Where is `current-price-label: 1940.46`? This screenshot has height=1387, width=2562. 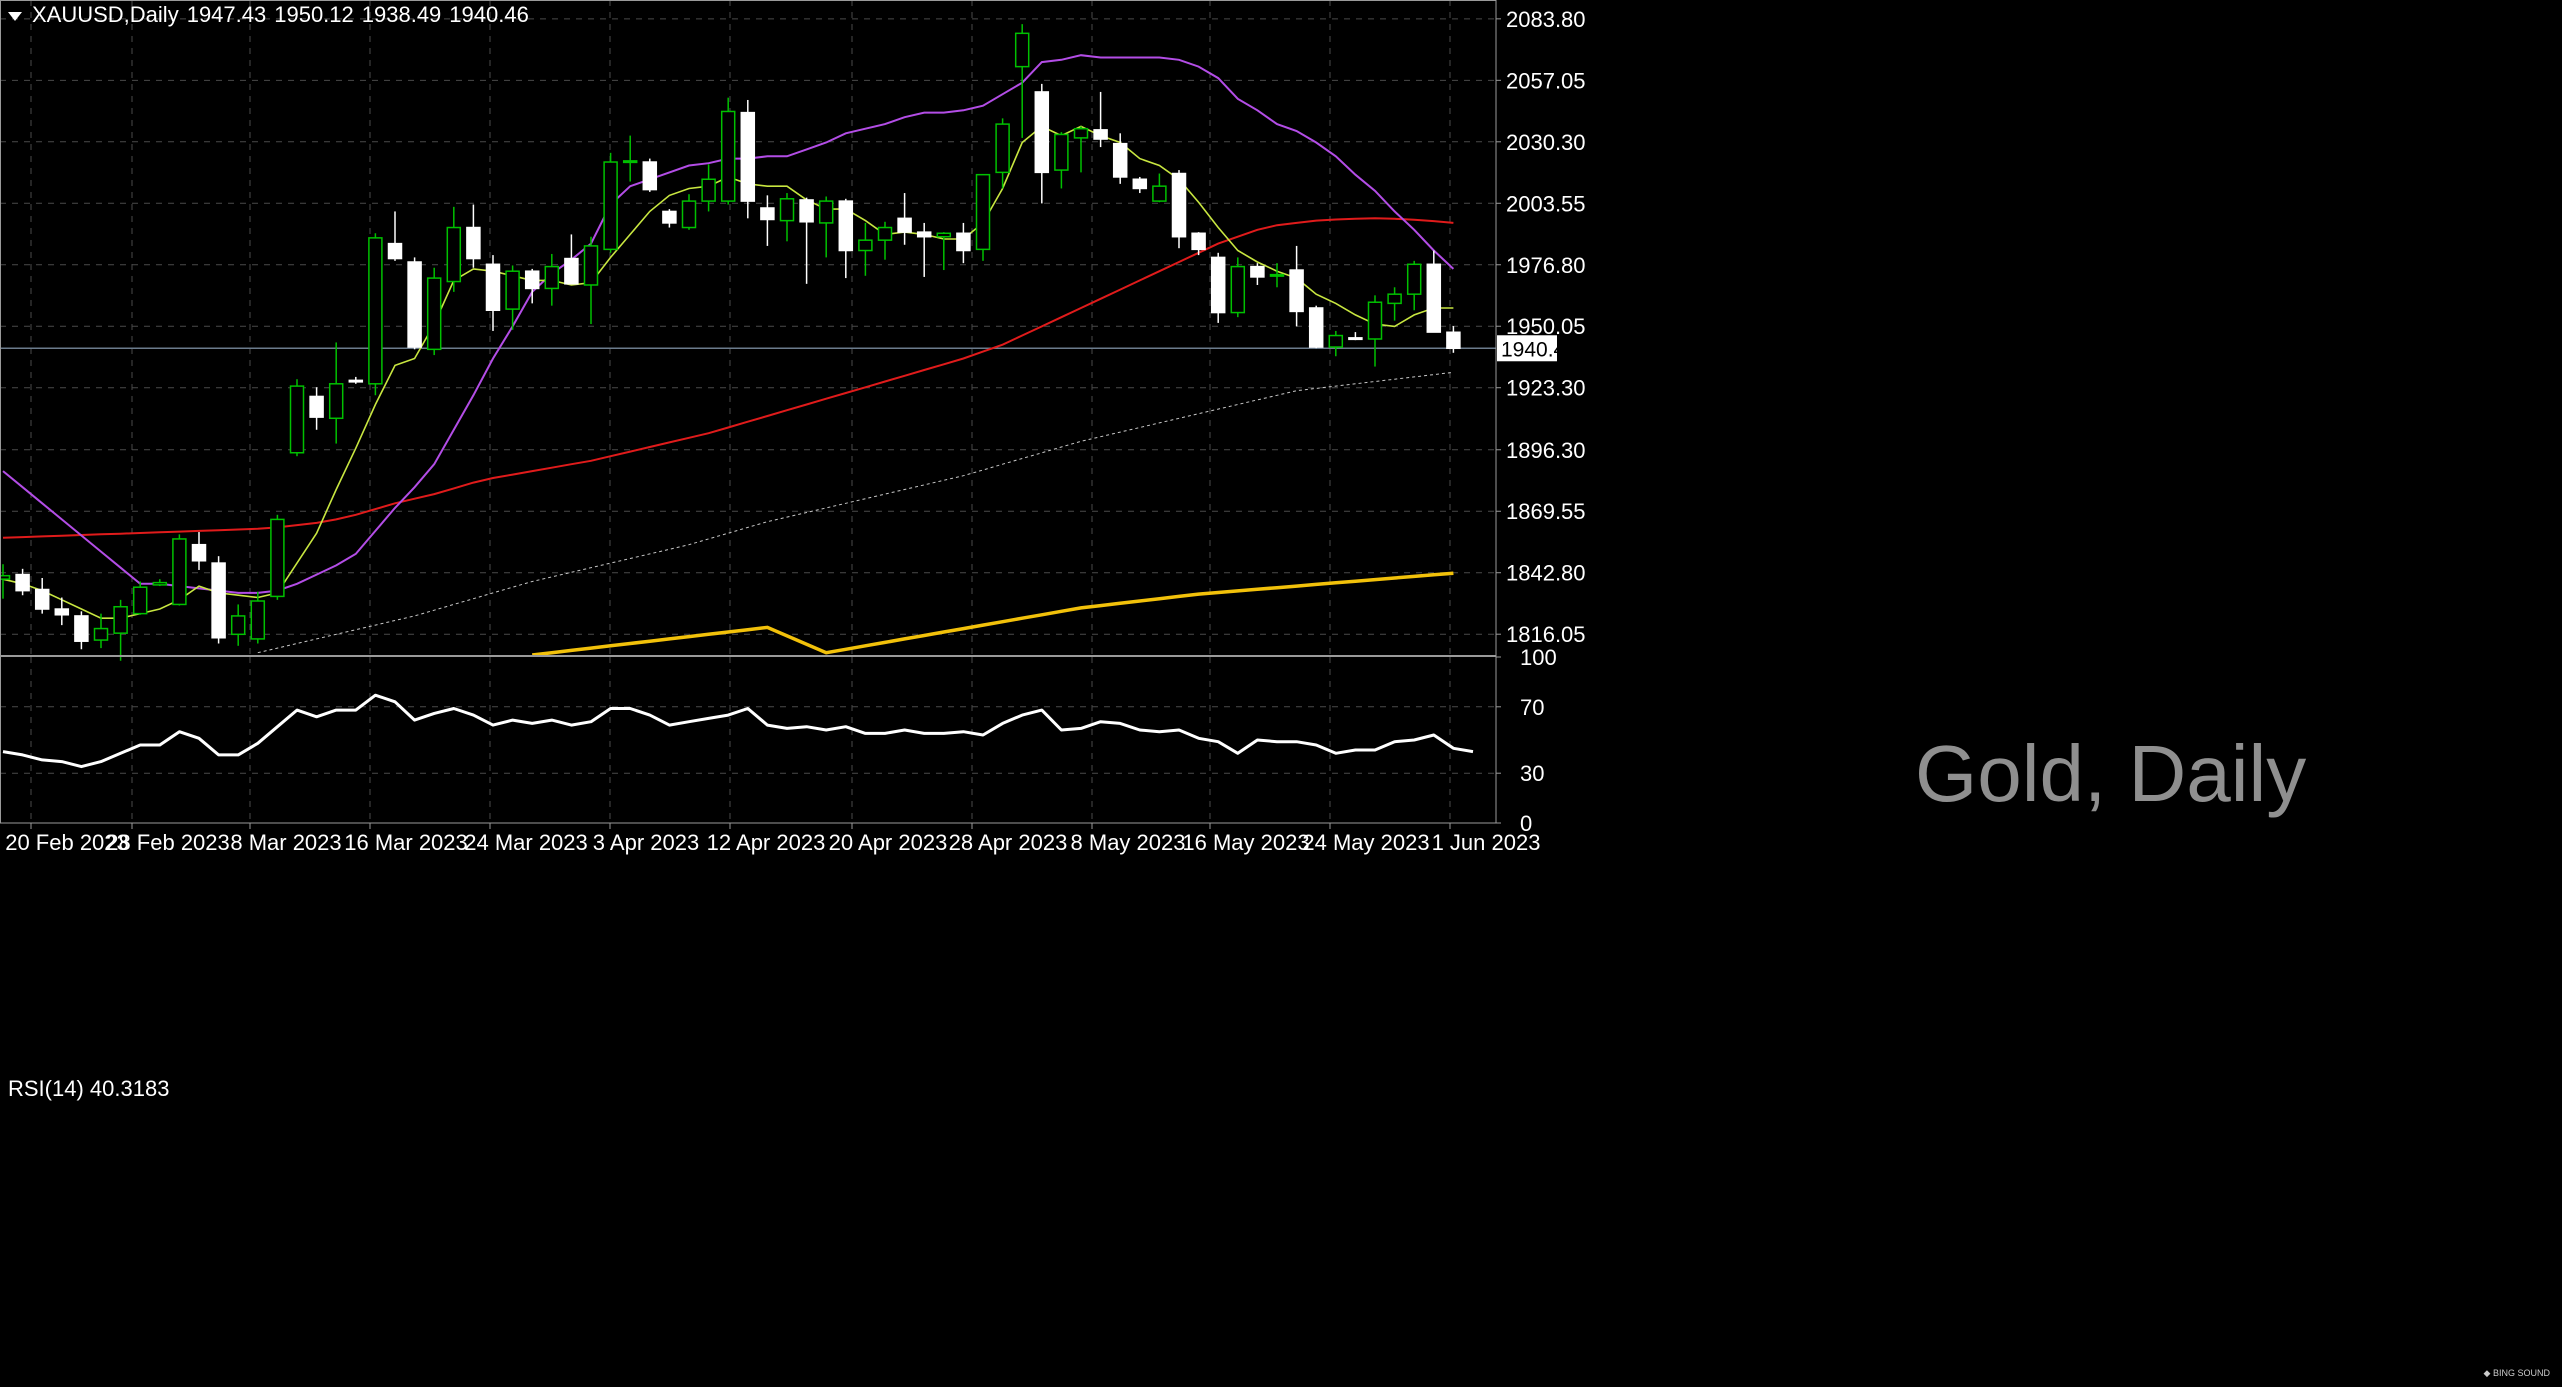
current-price-label: 1940.46 is located at coordinates (1539, 349).